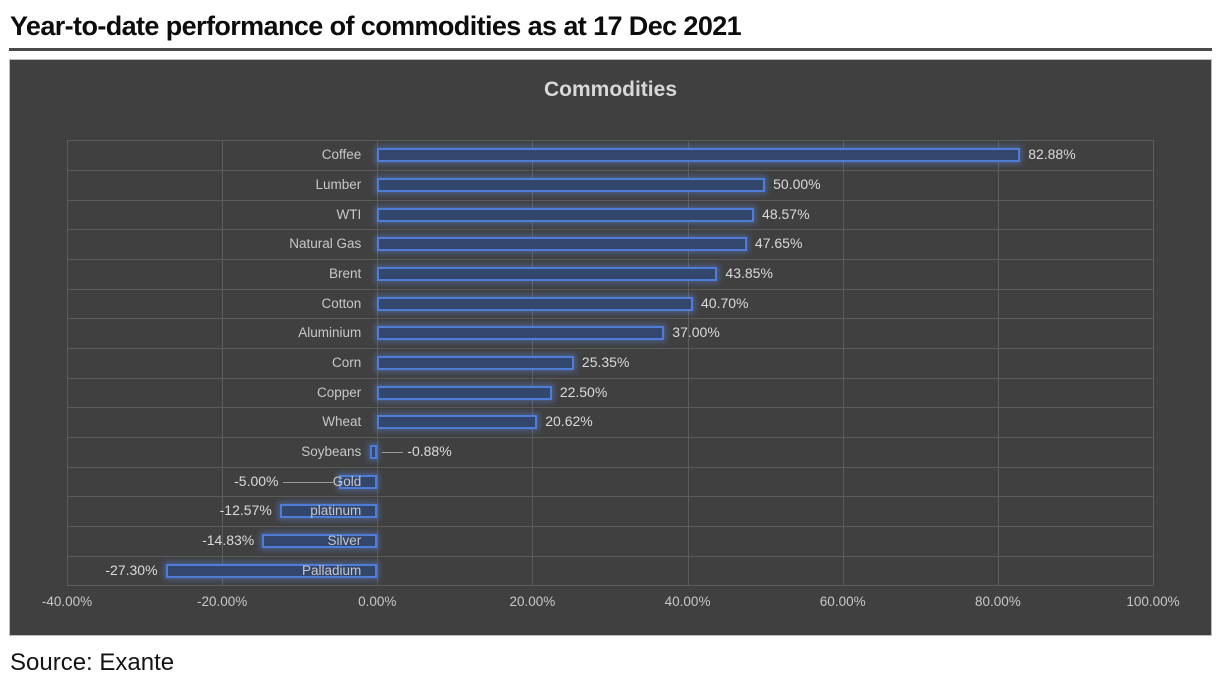 The width and height of the screenshot is (1221, 685). I want to click on bar-silver, so click(320, 540).